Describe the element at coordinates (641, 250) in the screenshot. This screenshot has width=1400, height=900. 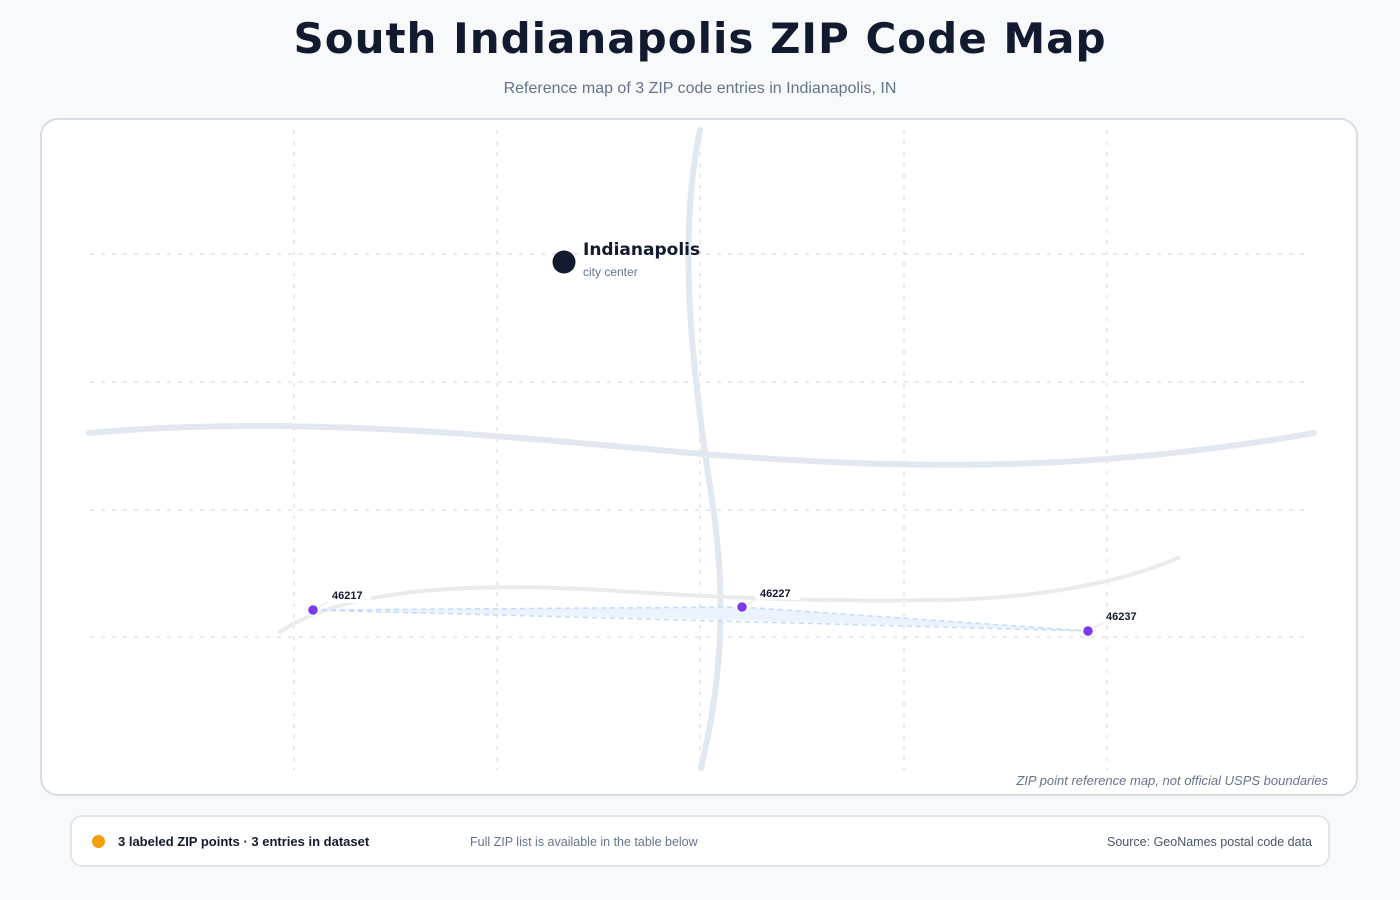
I see `city-name-label: Indianapolis` at that location.